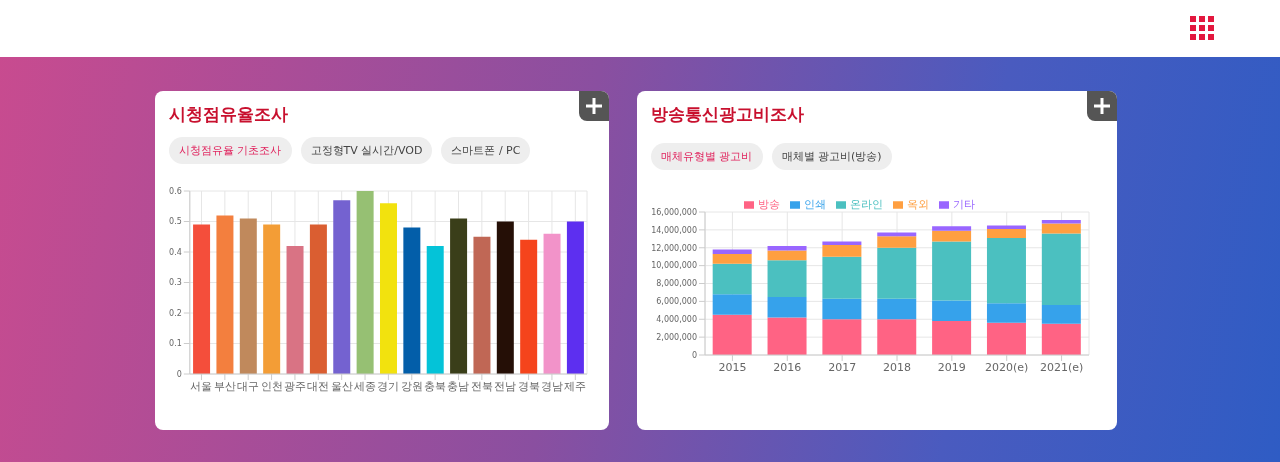 This screenshot has width=1280, height=462. I want to click on x-tick-label: 충북, so click(435, 386).